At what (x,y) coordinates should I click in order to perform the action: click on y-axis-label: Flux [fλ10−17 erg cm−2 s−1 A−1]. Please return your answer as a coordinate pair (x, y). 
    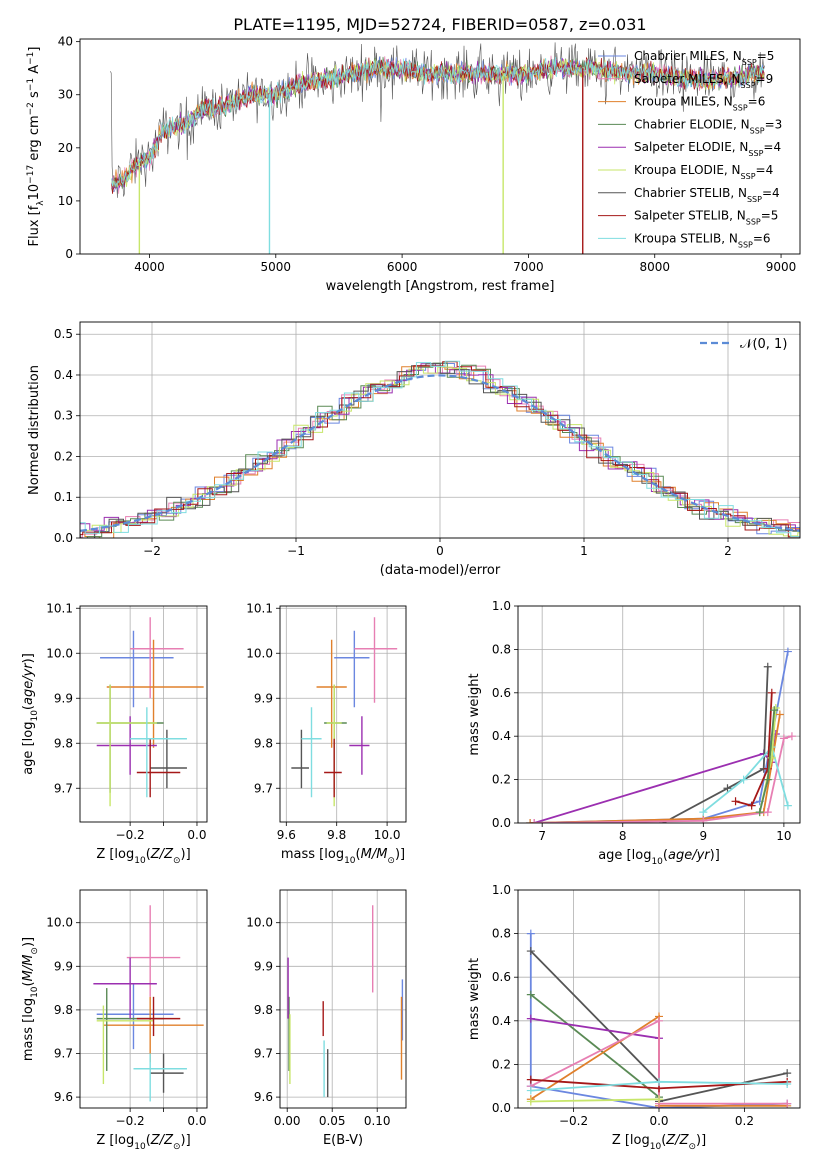
    Looking at the image, I should click on (36, 147).